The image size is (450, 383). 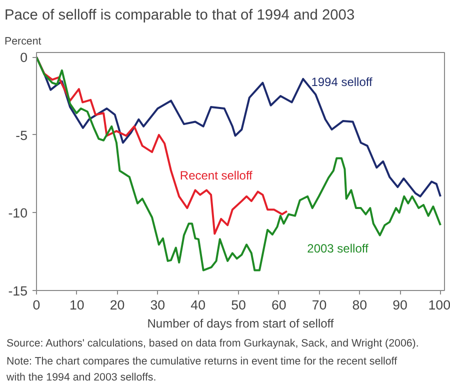 What do you see at coordinates (319, 305) in the screenshot?
I see `x-tick-label: 70` at bounding box center [319, 305].